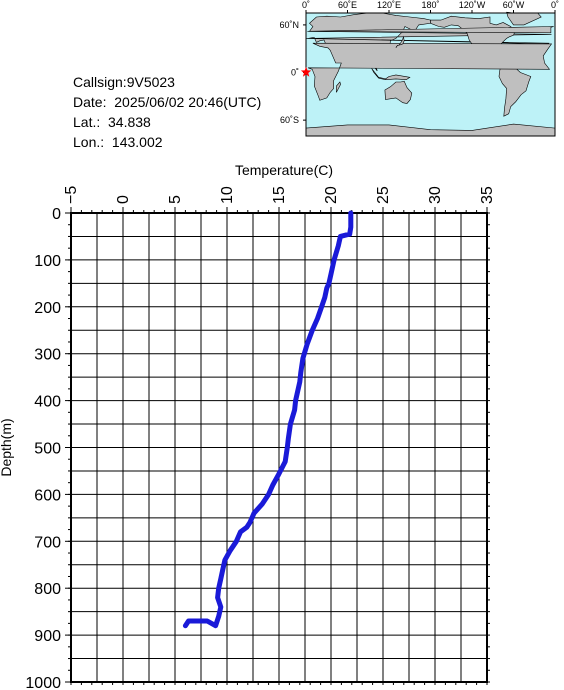 The image size is (564, 690). What do you see at coordinates (47, 589) in the screenshot?
I see `y-tick-label: 800` at bounding box center [47, 589].